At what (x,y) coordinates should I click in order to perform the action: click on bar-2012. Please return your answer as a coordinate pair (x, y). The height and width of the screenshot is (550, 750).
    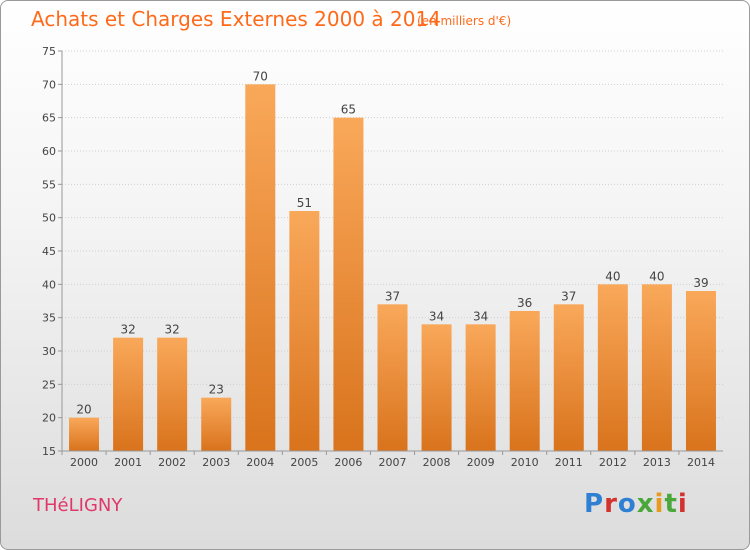
    Looking at the image, I should click on (612, 367).